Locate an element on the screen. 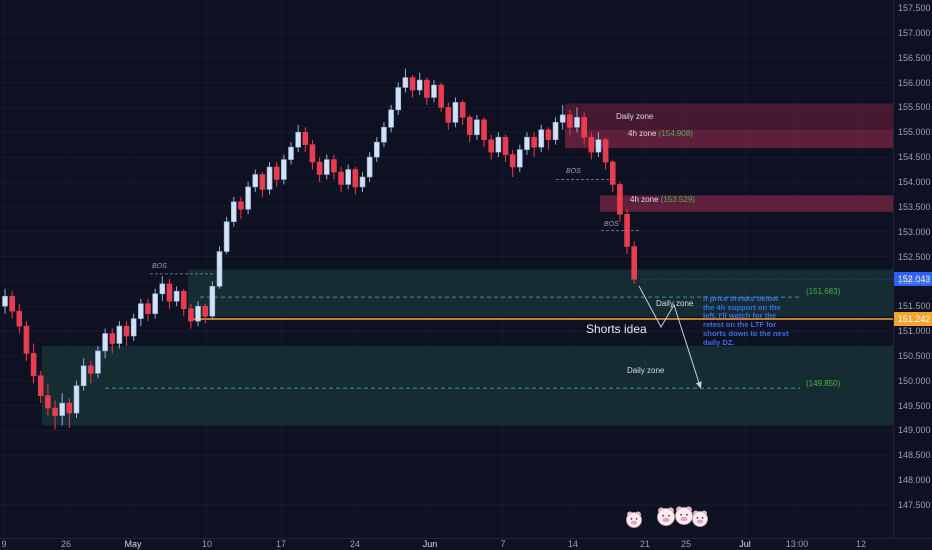  time-axis-label: Jul is located at coordinates (745, 544).